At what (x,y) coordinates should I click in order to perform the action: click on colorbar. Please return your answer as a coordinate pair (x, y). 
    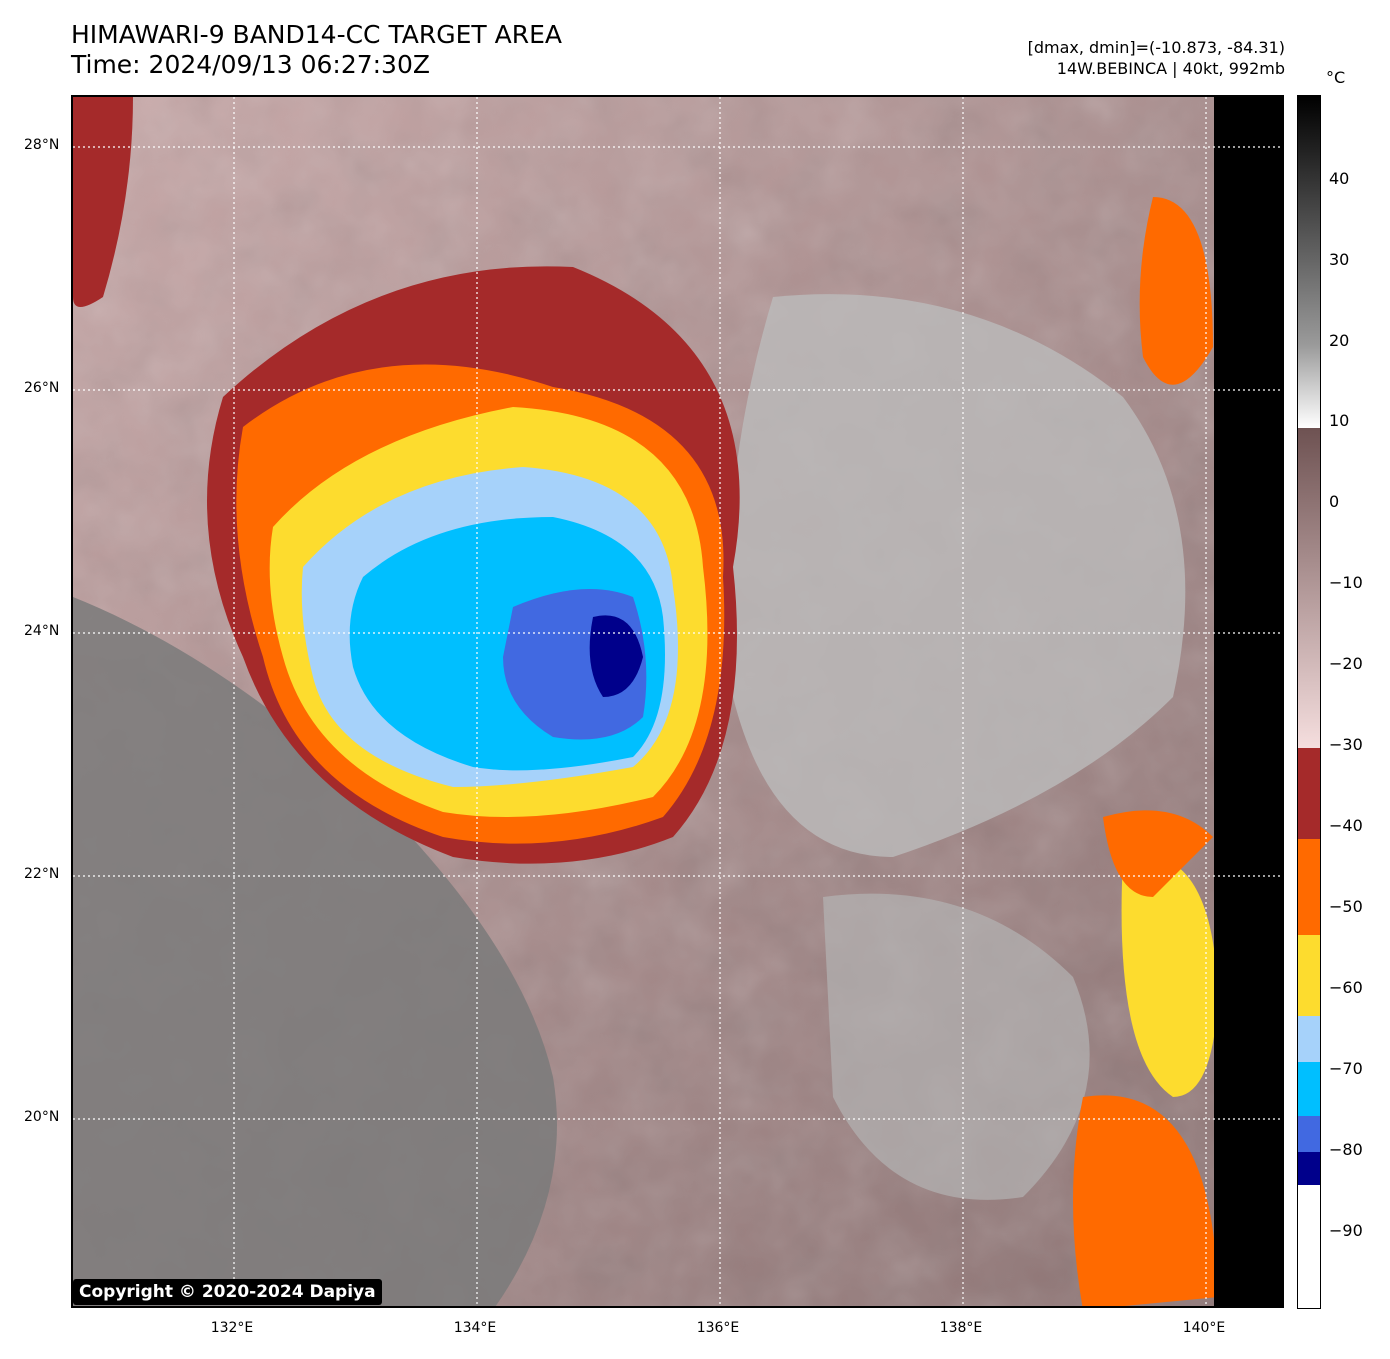
    Looking at the image, I should click on (1309, 702).